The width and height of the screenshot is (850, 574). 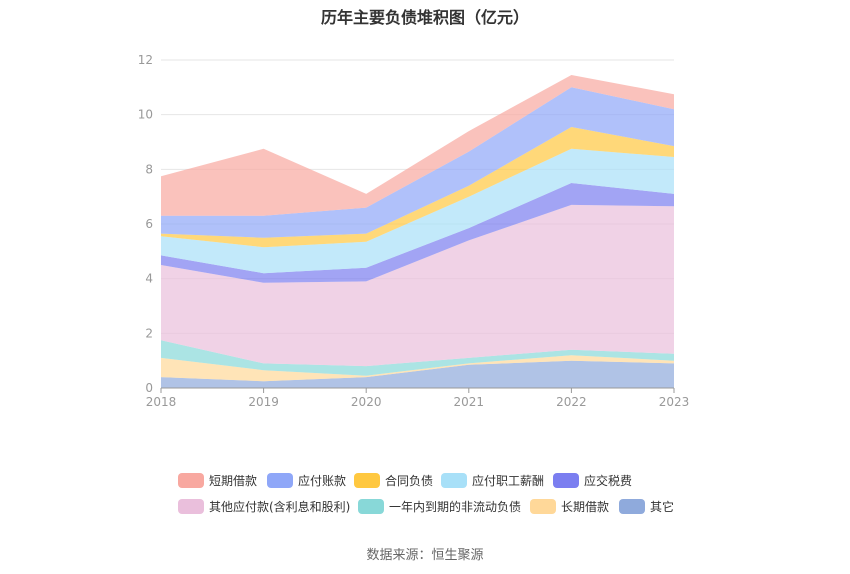 What do you see at coordinates (161, 402) in the screenshot?
I see `x-tick-label: 2018` at bounding box center [161, 402].